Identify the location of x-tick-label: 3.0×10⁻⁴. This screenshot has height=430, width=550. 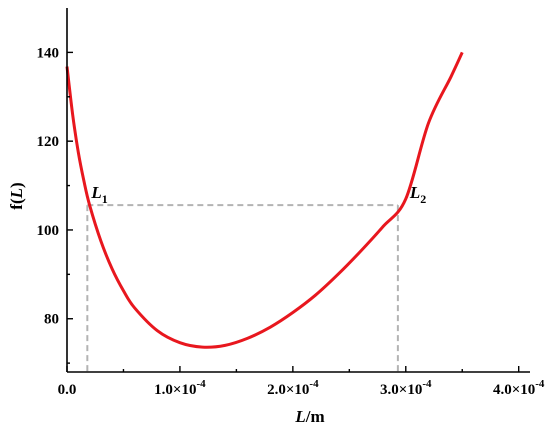
(406, 388).